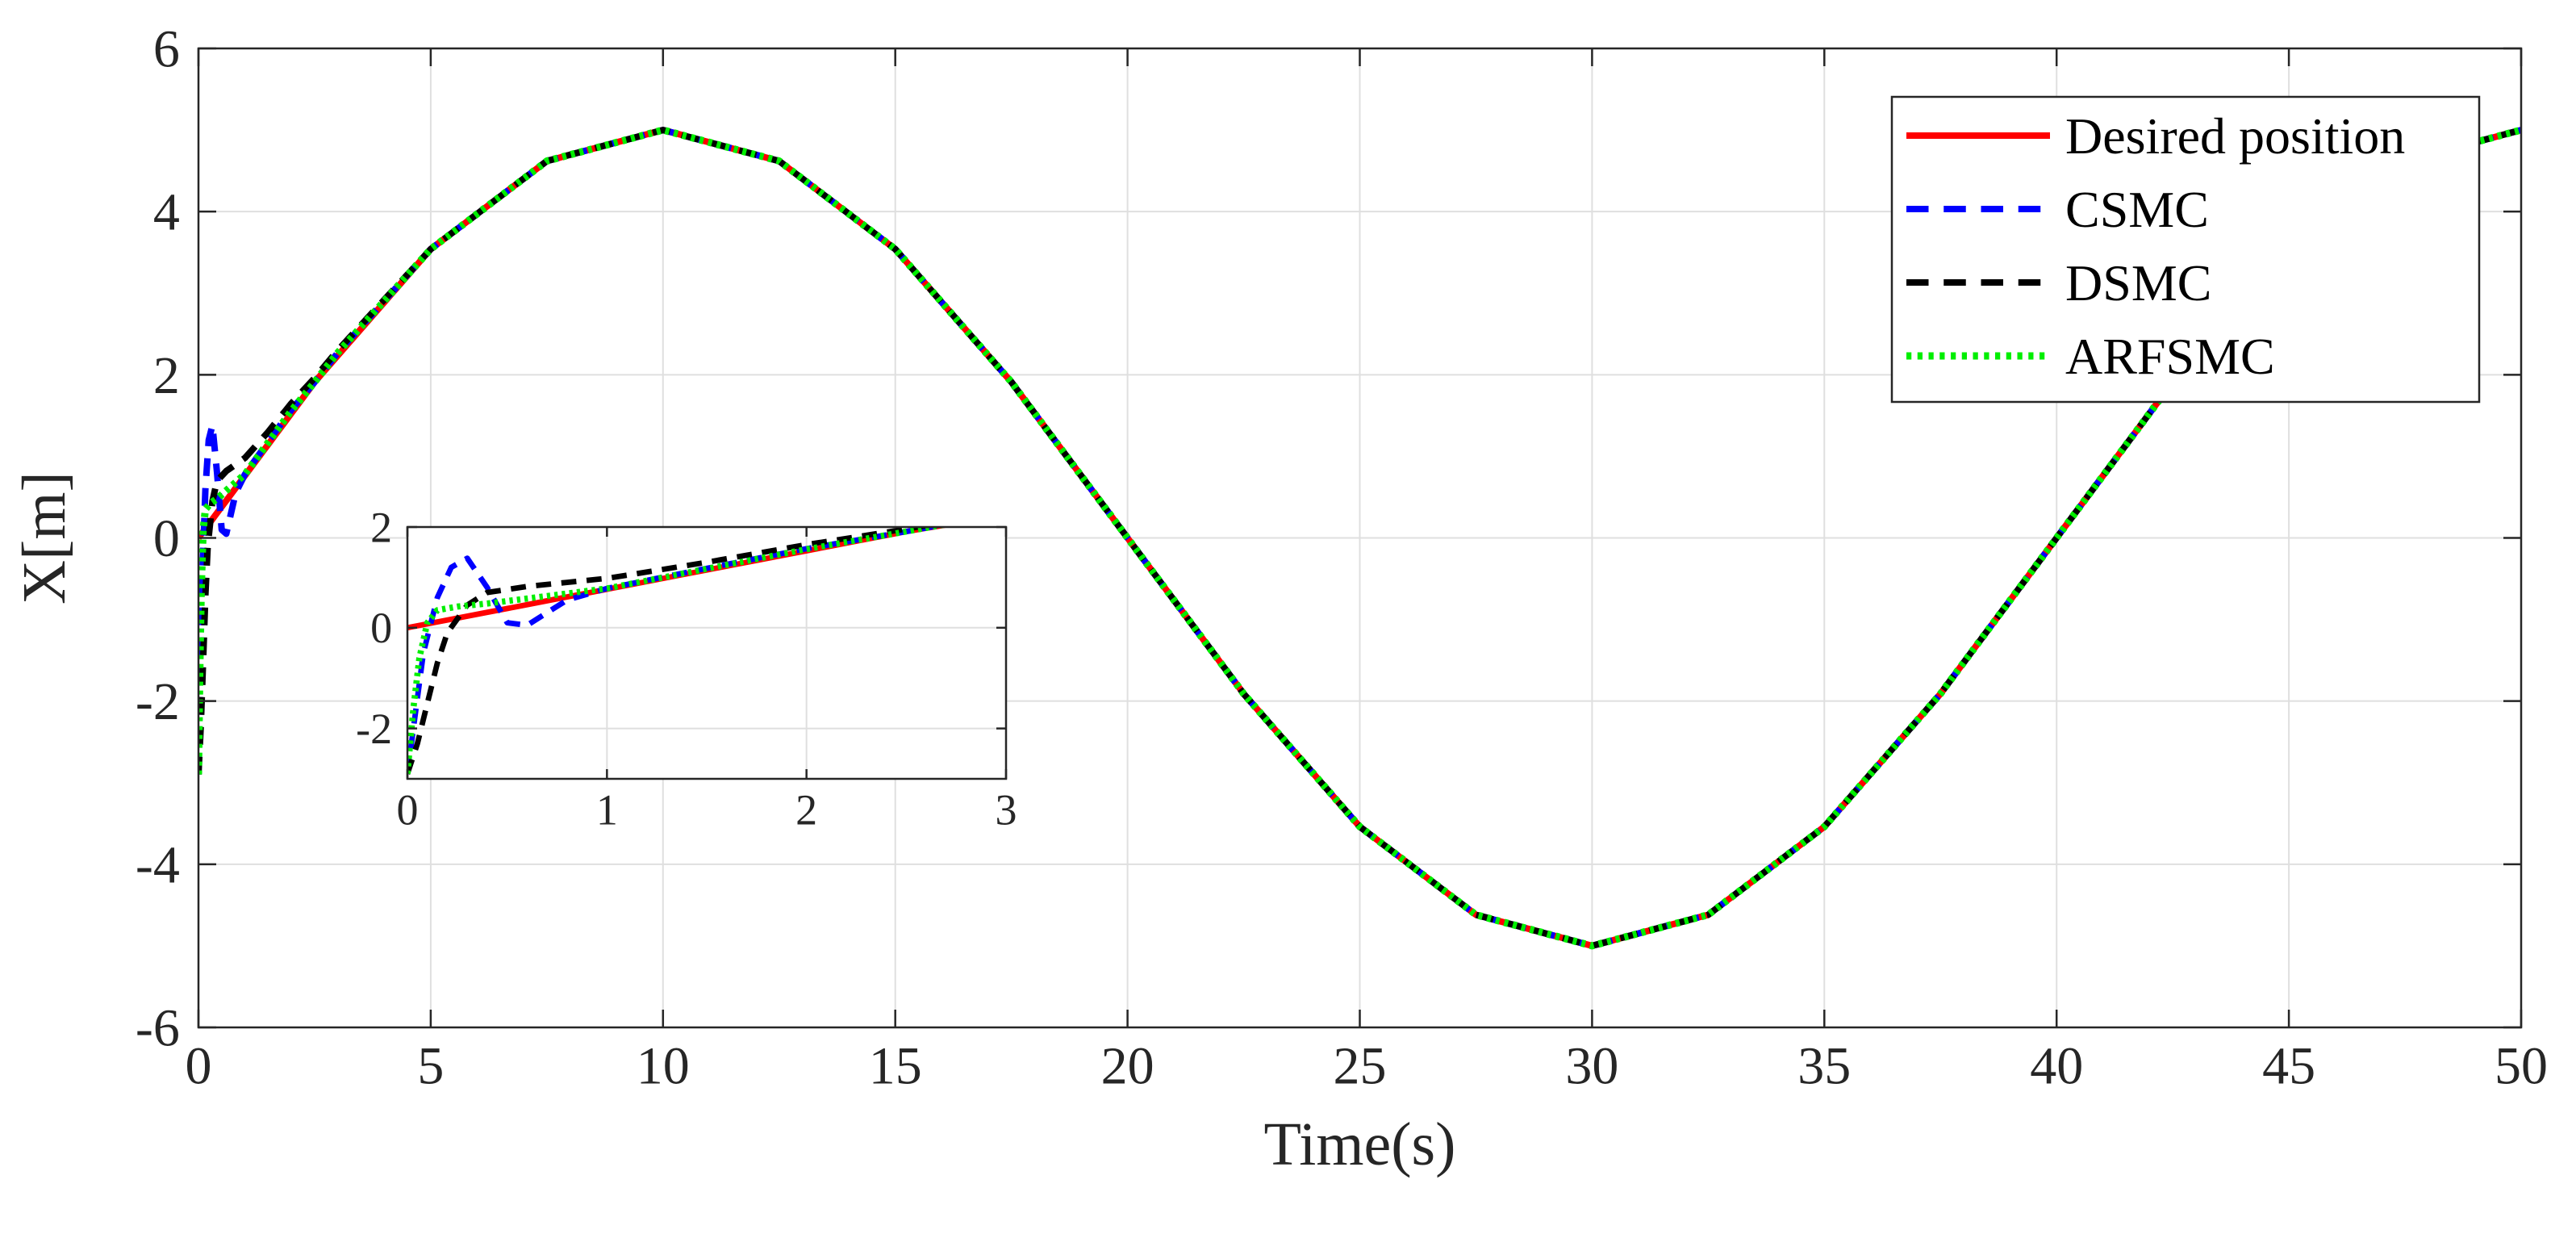  What do you see at coordinates (607, 811) in the screenshot?
I see `inset-x-tick-label: 1` at bounding box center [607, 811].